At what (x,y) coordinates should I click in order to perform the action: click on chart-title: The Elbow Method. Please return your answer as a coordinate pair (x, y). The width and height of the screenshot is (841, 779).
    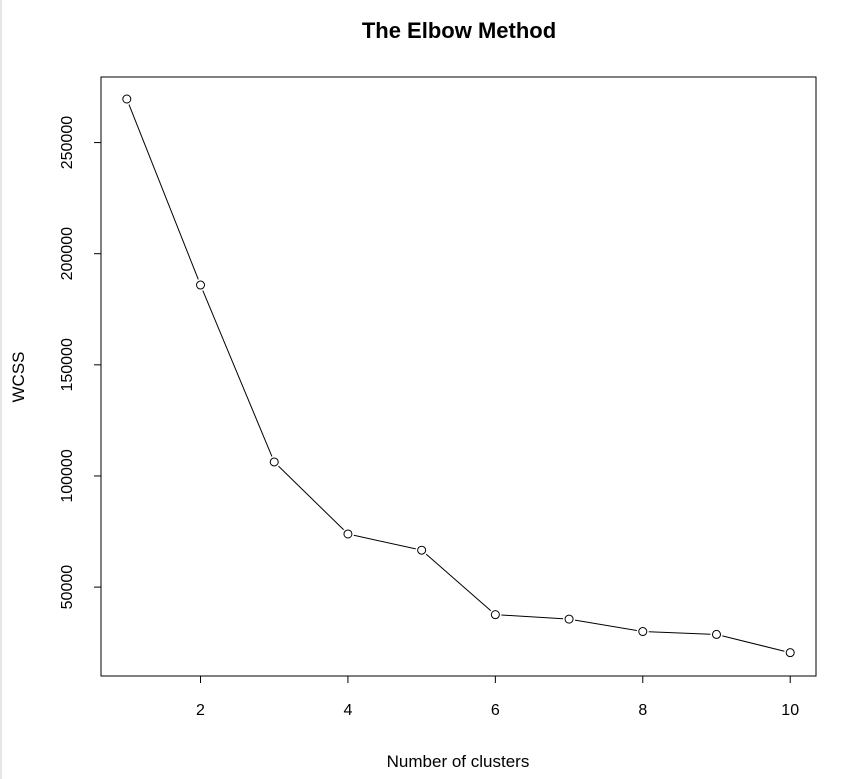
    Looking at the image, I should click on (459, 30).